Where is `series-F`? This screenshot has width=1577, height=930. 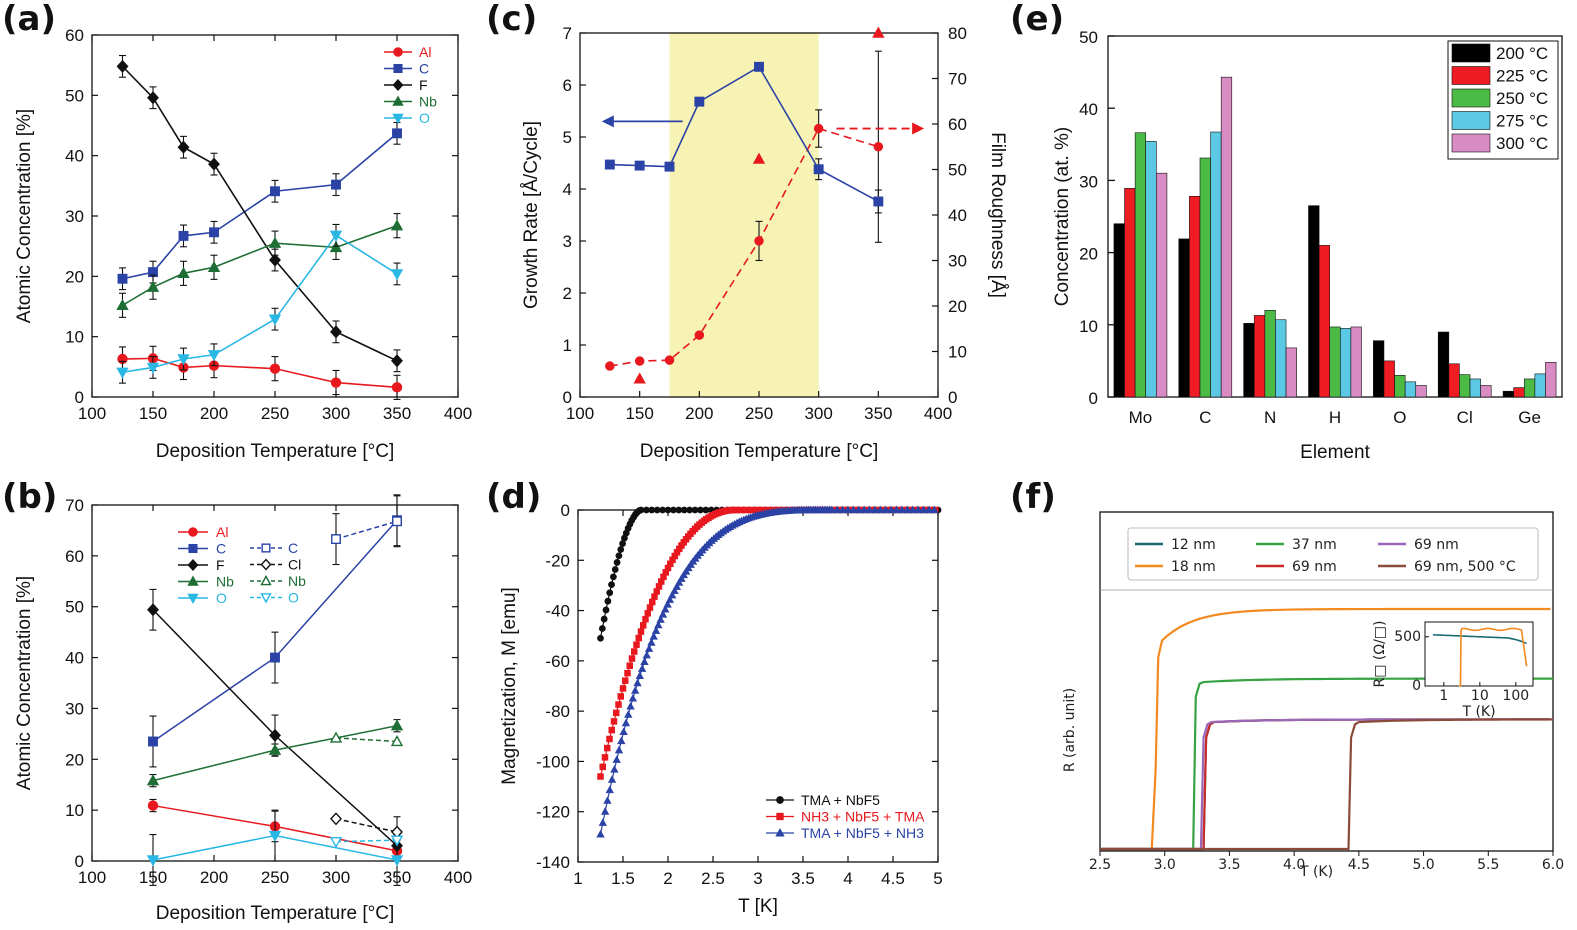
series-F is located at coordinates (259, 213).